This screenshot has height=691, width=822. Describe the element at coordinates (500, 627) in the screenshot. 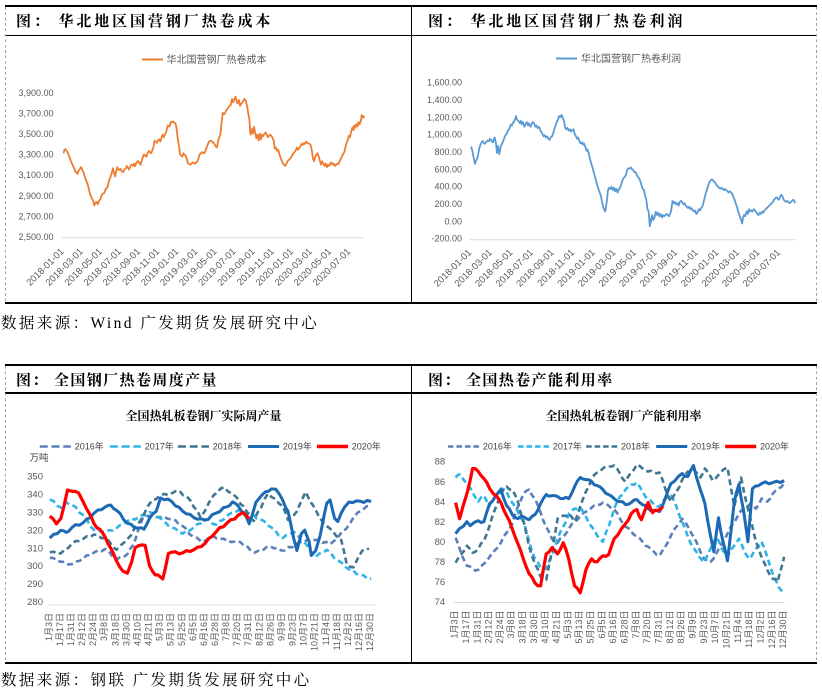

I see `svg-text: 2月24日` at that location.